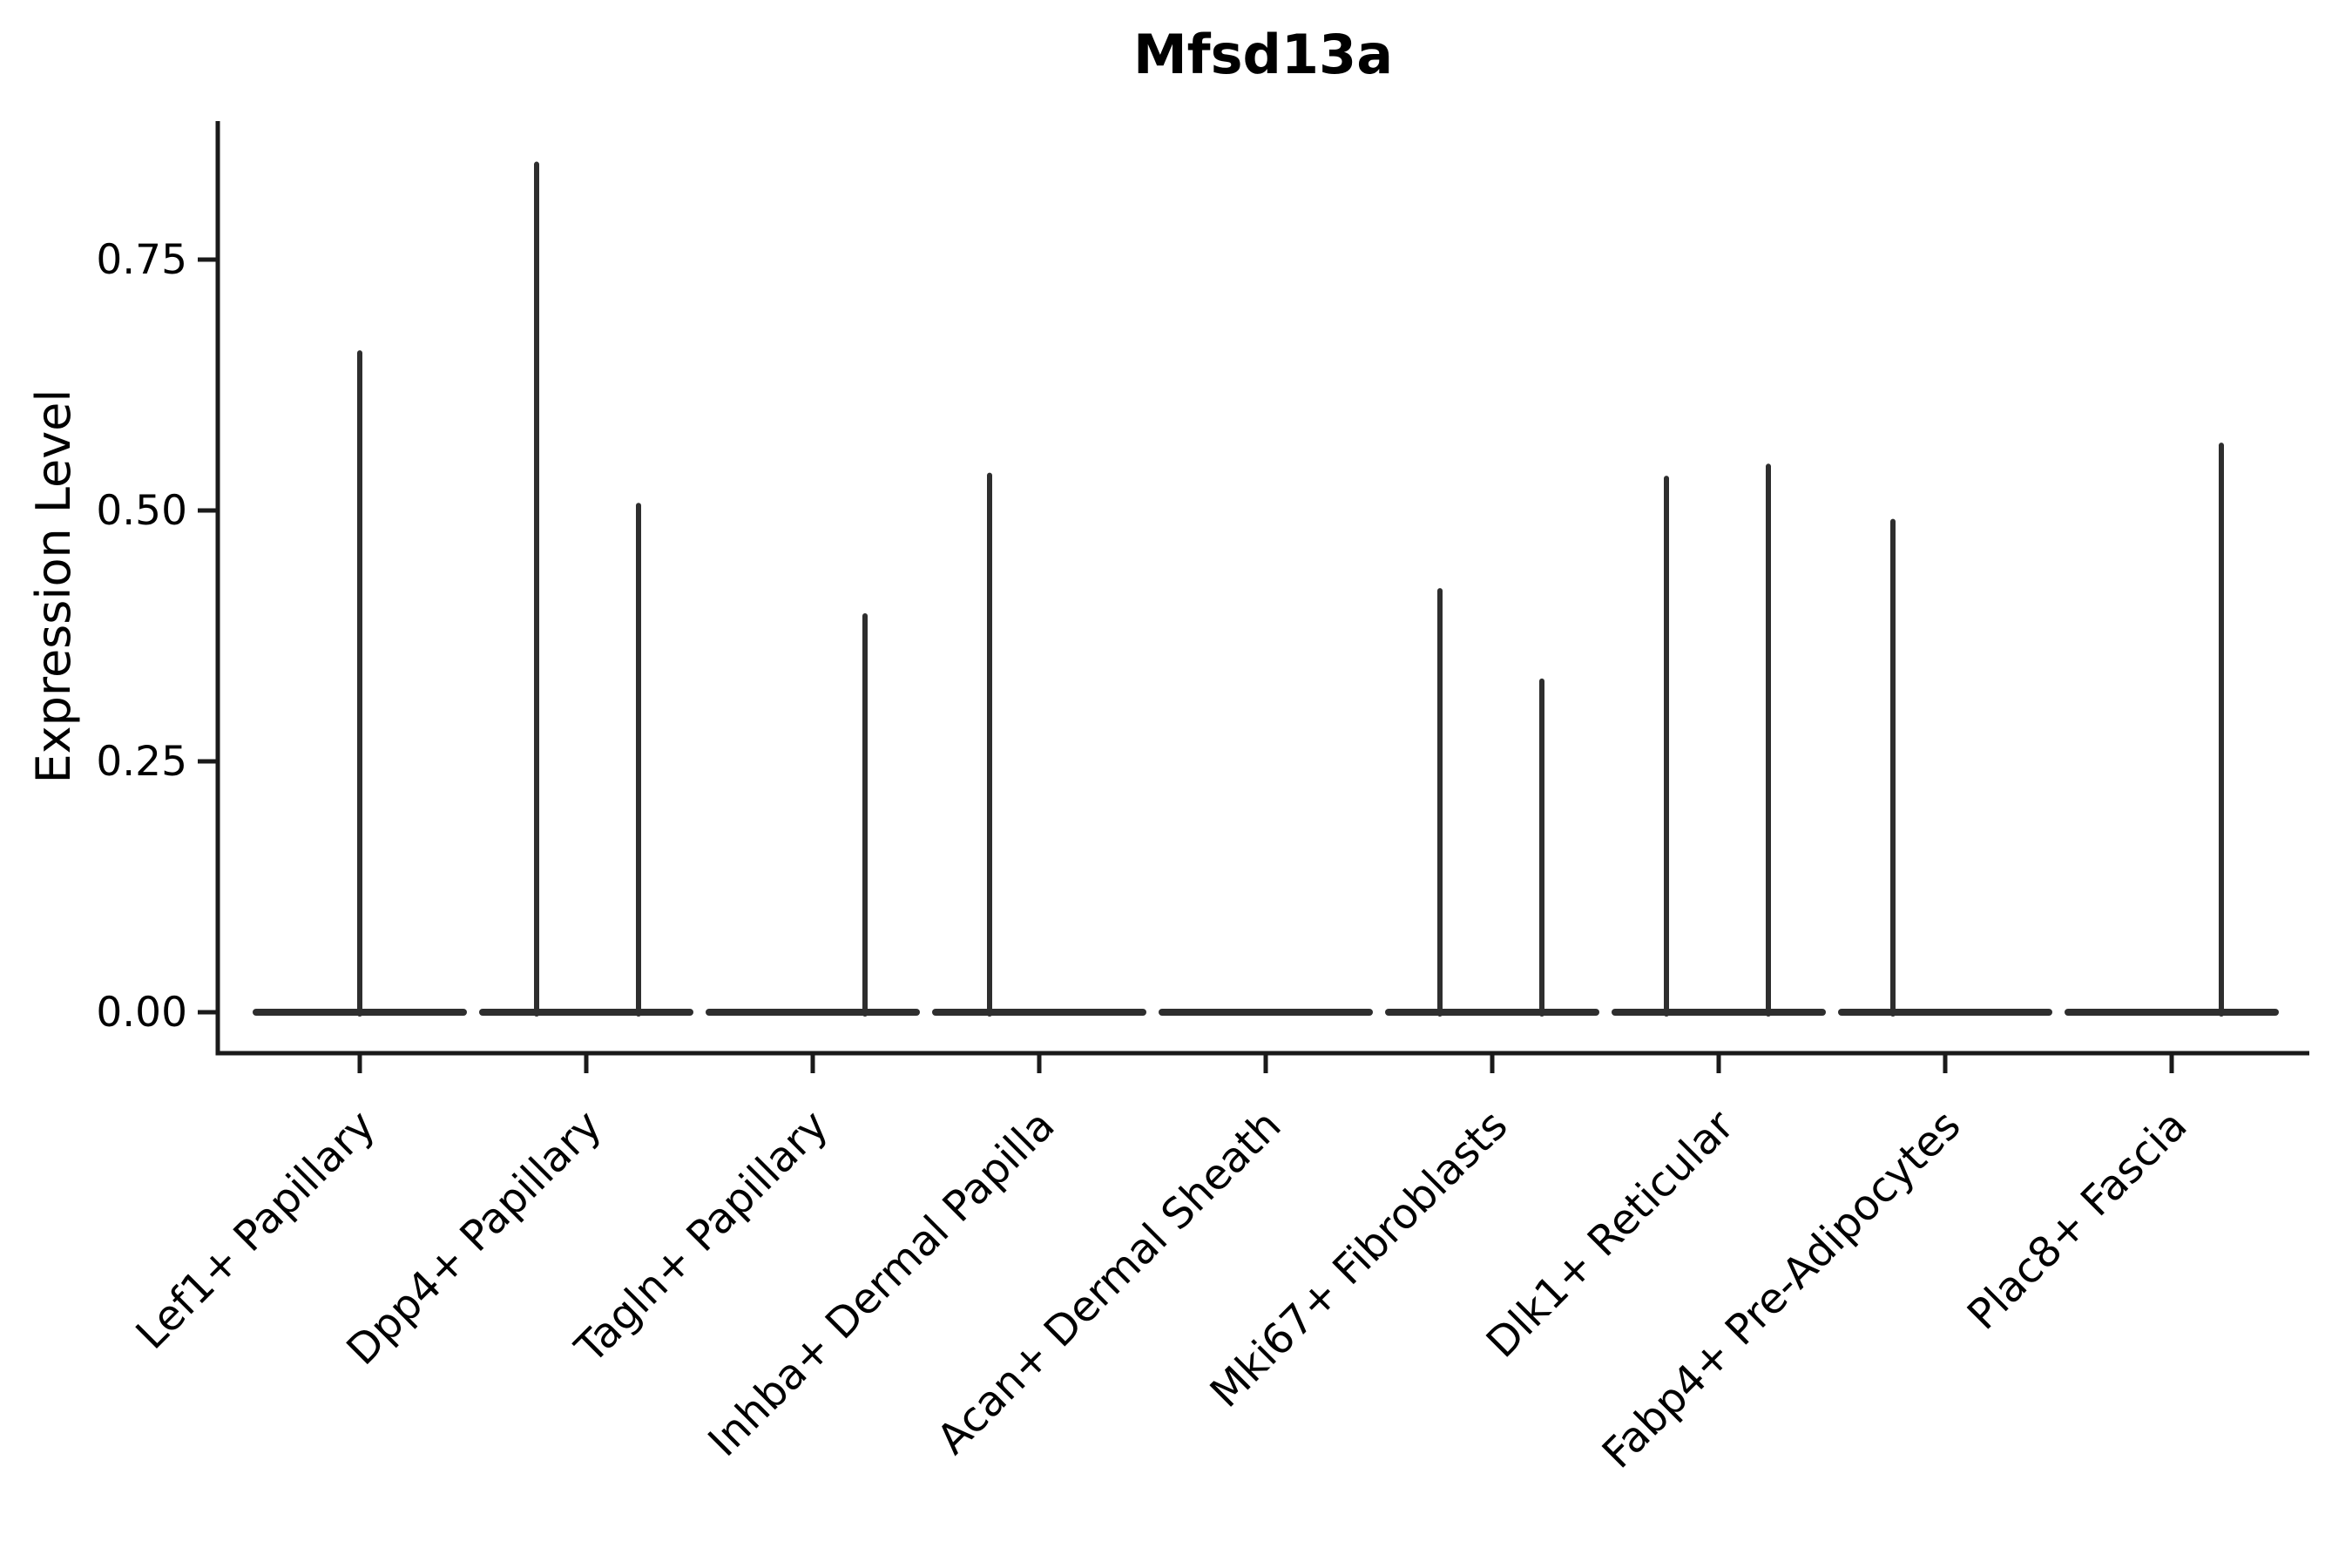 The image size is (2352, 1568). What do you see at coordinates (2077, 1221) in the screenshot?
I see `x-tick-label: Plac8+ Fascia` at bounding box center [2077, 1221].